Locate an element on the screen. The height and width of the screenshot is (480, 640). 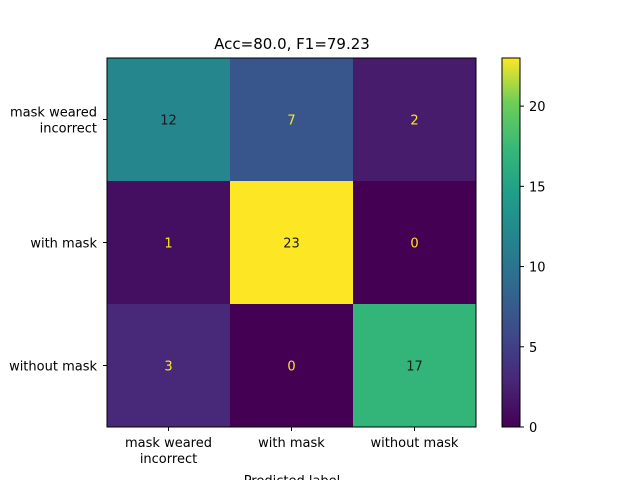
chart-title: Acc=80.0, F1=79.23 is located at coordinates (292, 44).